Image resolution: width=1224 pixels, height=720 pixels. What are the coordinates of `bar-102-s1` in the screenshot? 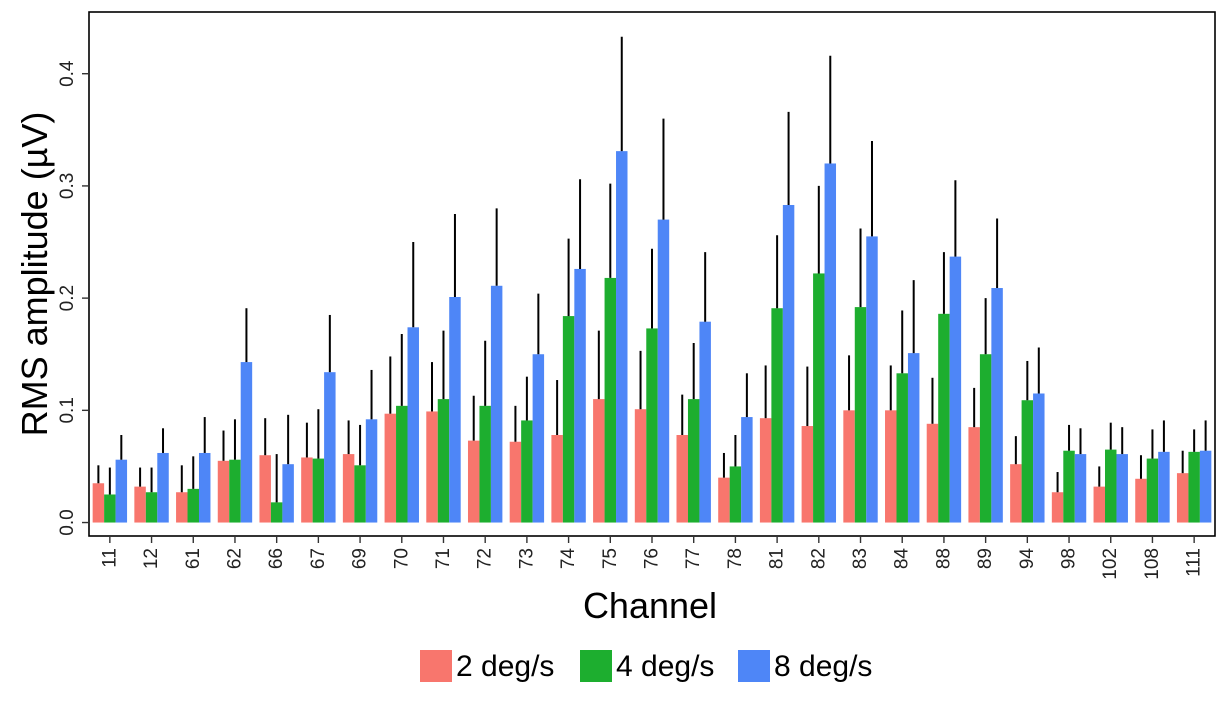 It's located at (1099, 504).